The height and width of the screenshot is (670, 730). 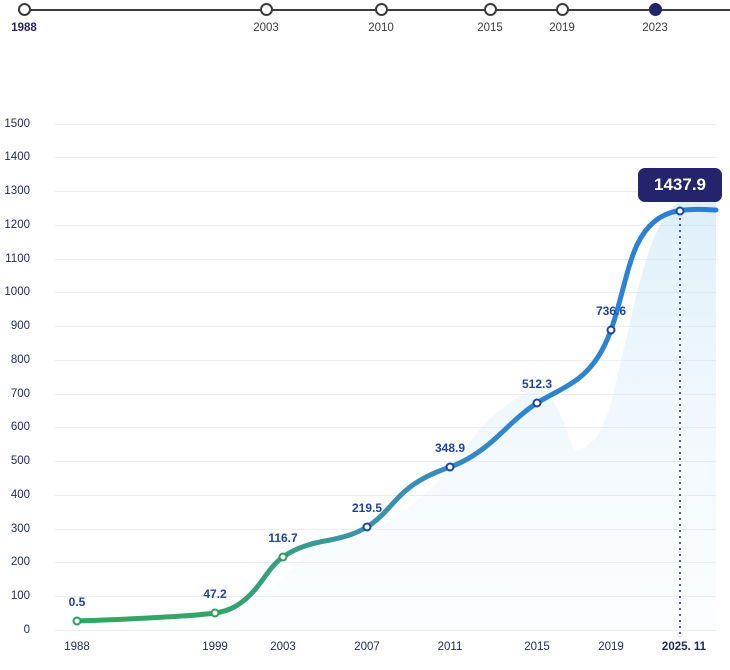 What do you see at coordinates (20, 427) in the screenshot?
I see `y-tick-600: 600` at bounding box center [20, 427].